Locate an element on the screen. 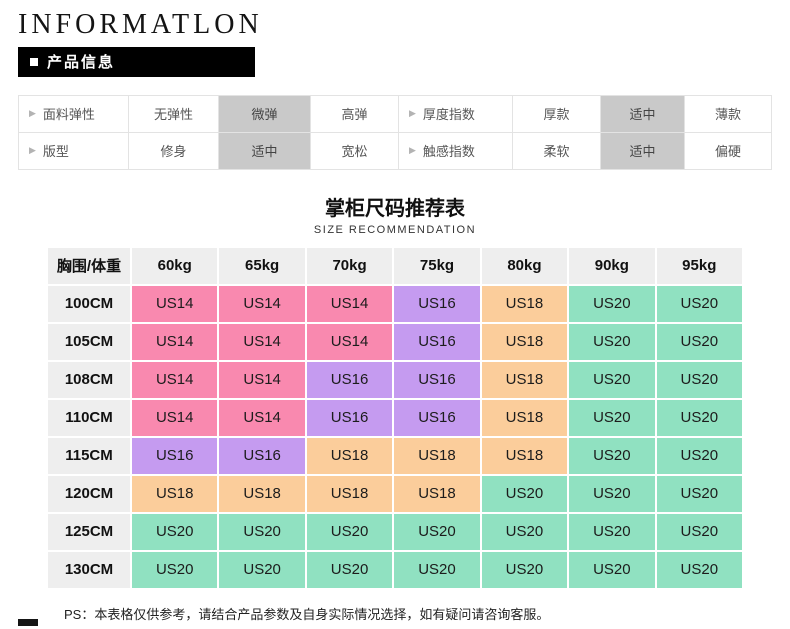 The width and height of the screenshot is (790, 629). attribute-cell-label: 面料弹性 is located at coordinates (68, 115).